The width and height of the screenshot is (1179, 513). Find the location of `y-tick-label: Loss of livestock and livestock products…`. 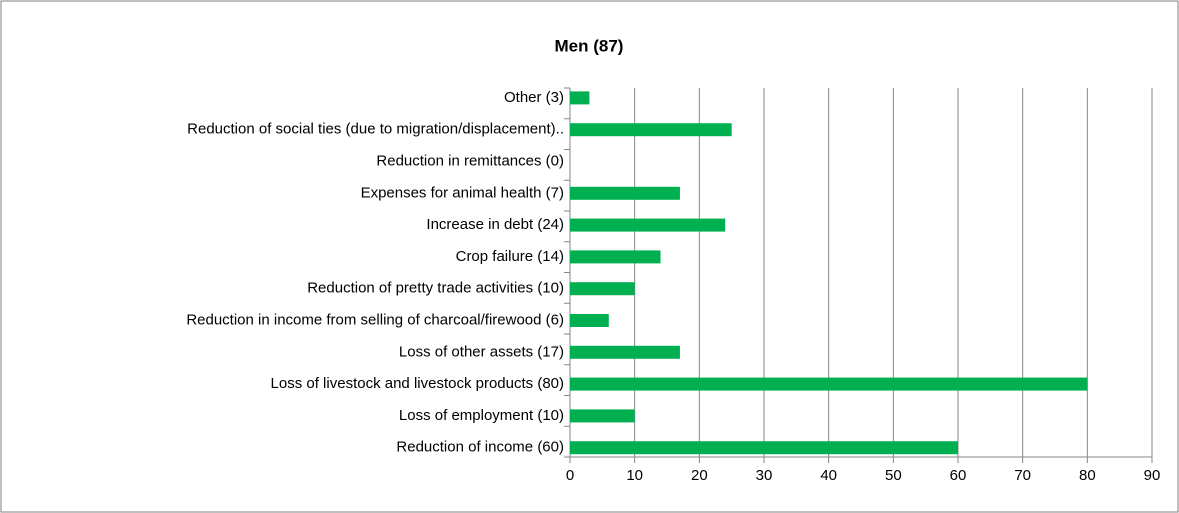

y-tick-label: Loss of livestock and livestock products… is located at coordinates (417, 383).